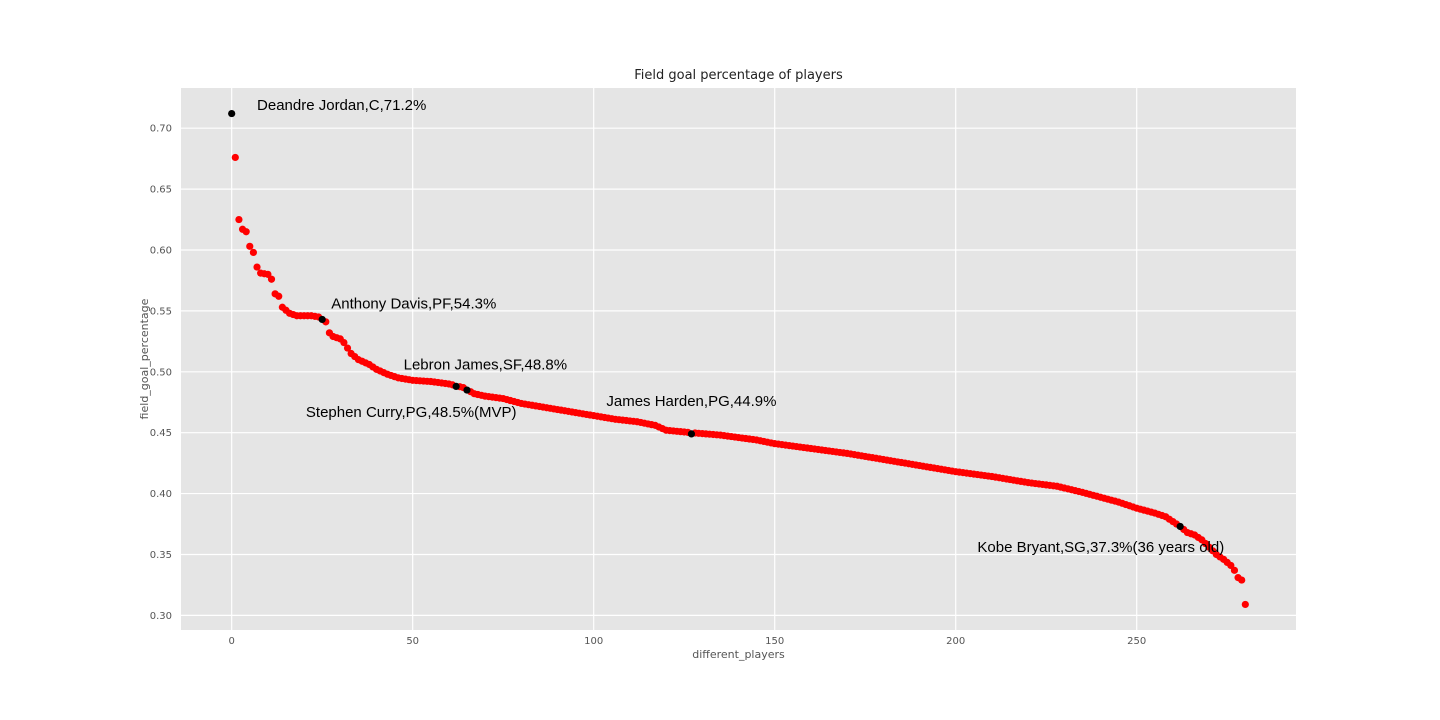 This screenshot has height=720, width=1440. Describe the element at coordinates (774, 641) in the screenshot. I see `x-tick-label: 150` at that location.